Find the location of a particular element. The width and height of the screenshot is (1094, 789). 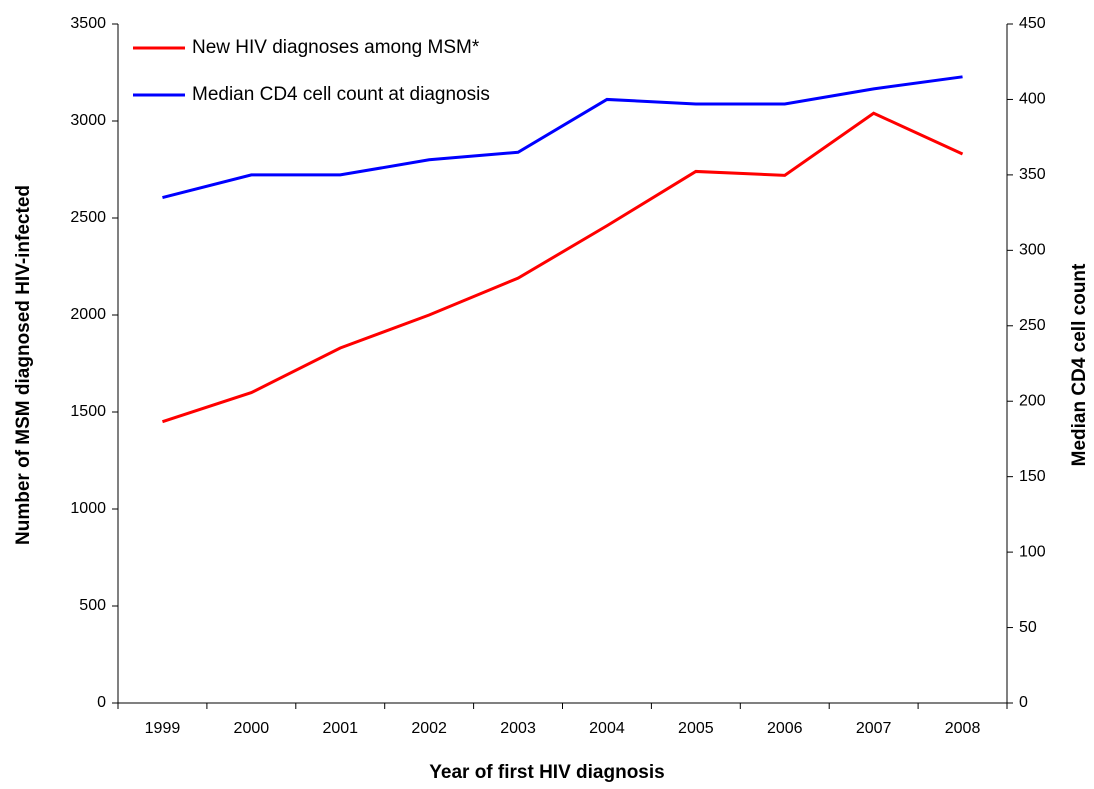

y2-tick-label: 350 is located at coordinates (1032, 174).